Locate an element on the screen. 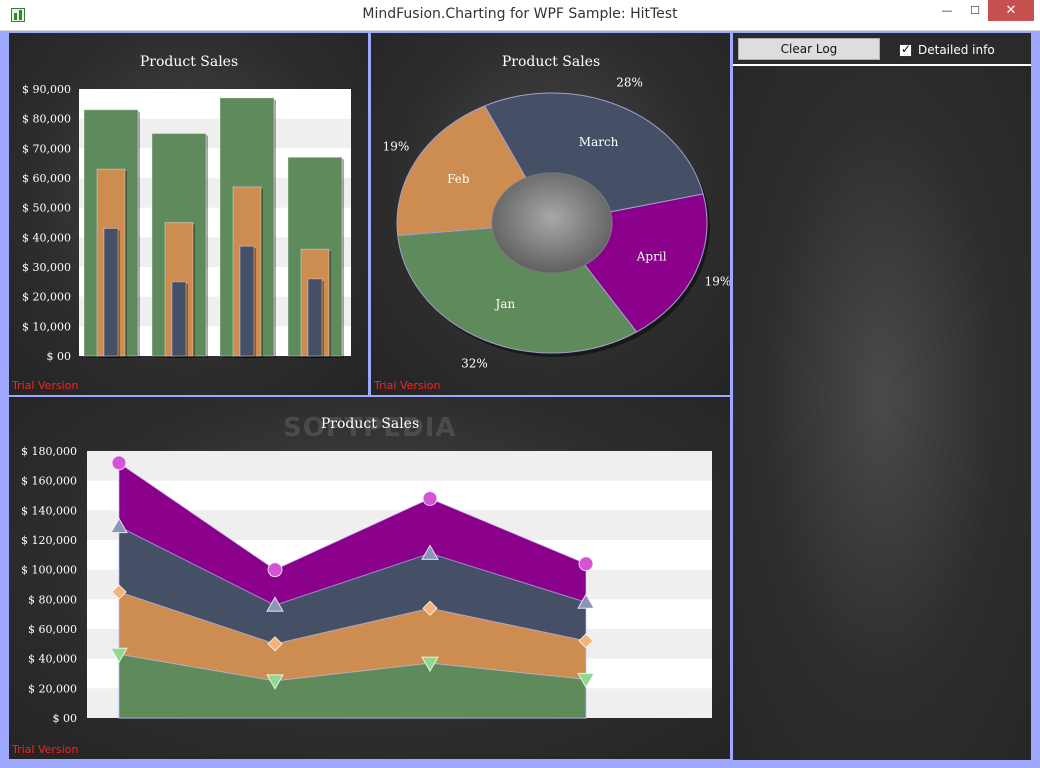  donut-hole is located at coordinates (552, 223).